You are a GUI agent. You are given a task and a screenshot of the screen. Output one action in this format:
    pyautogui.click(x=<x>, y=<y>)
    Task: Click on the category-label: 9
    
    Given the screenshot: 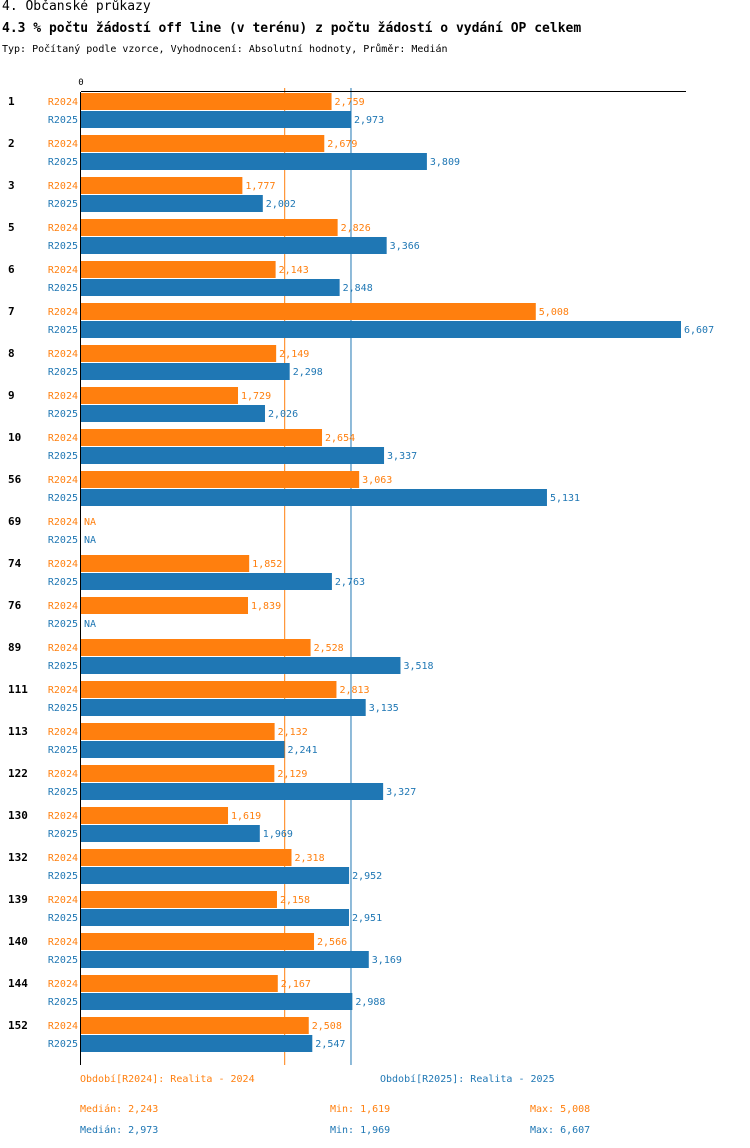 What is the action you would take?
    pyautogui.click(x=11, y=395)
    